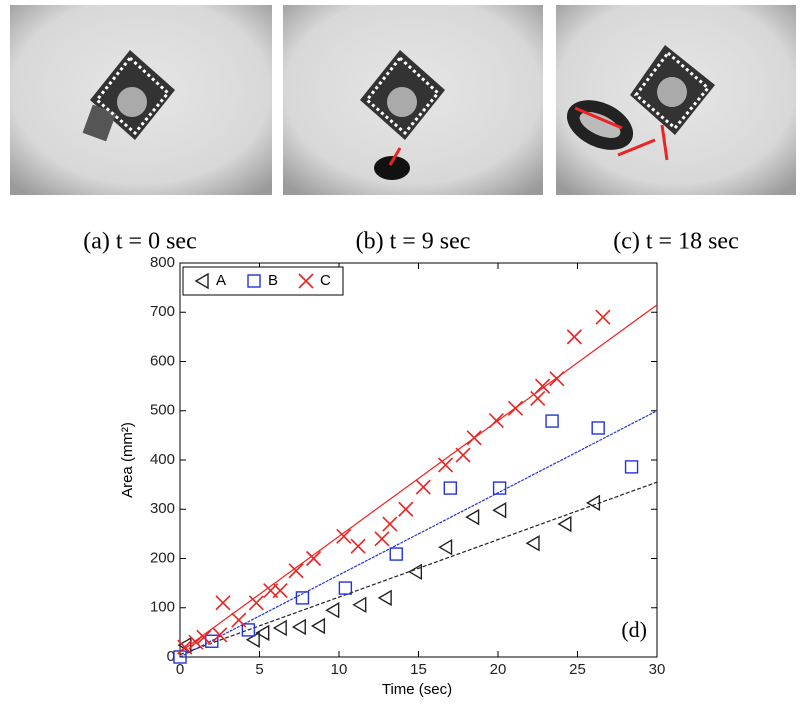 The height and width of the screenshot is (714, 804). I want to click on photo-b, so click(413, 100).